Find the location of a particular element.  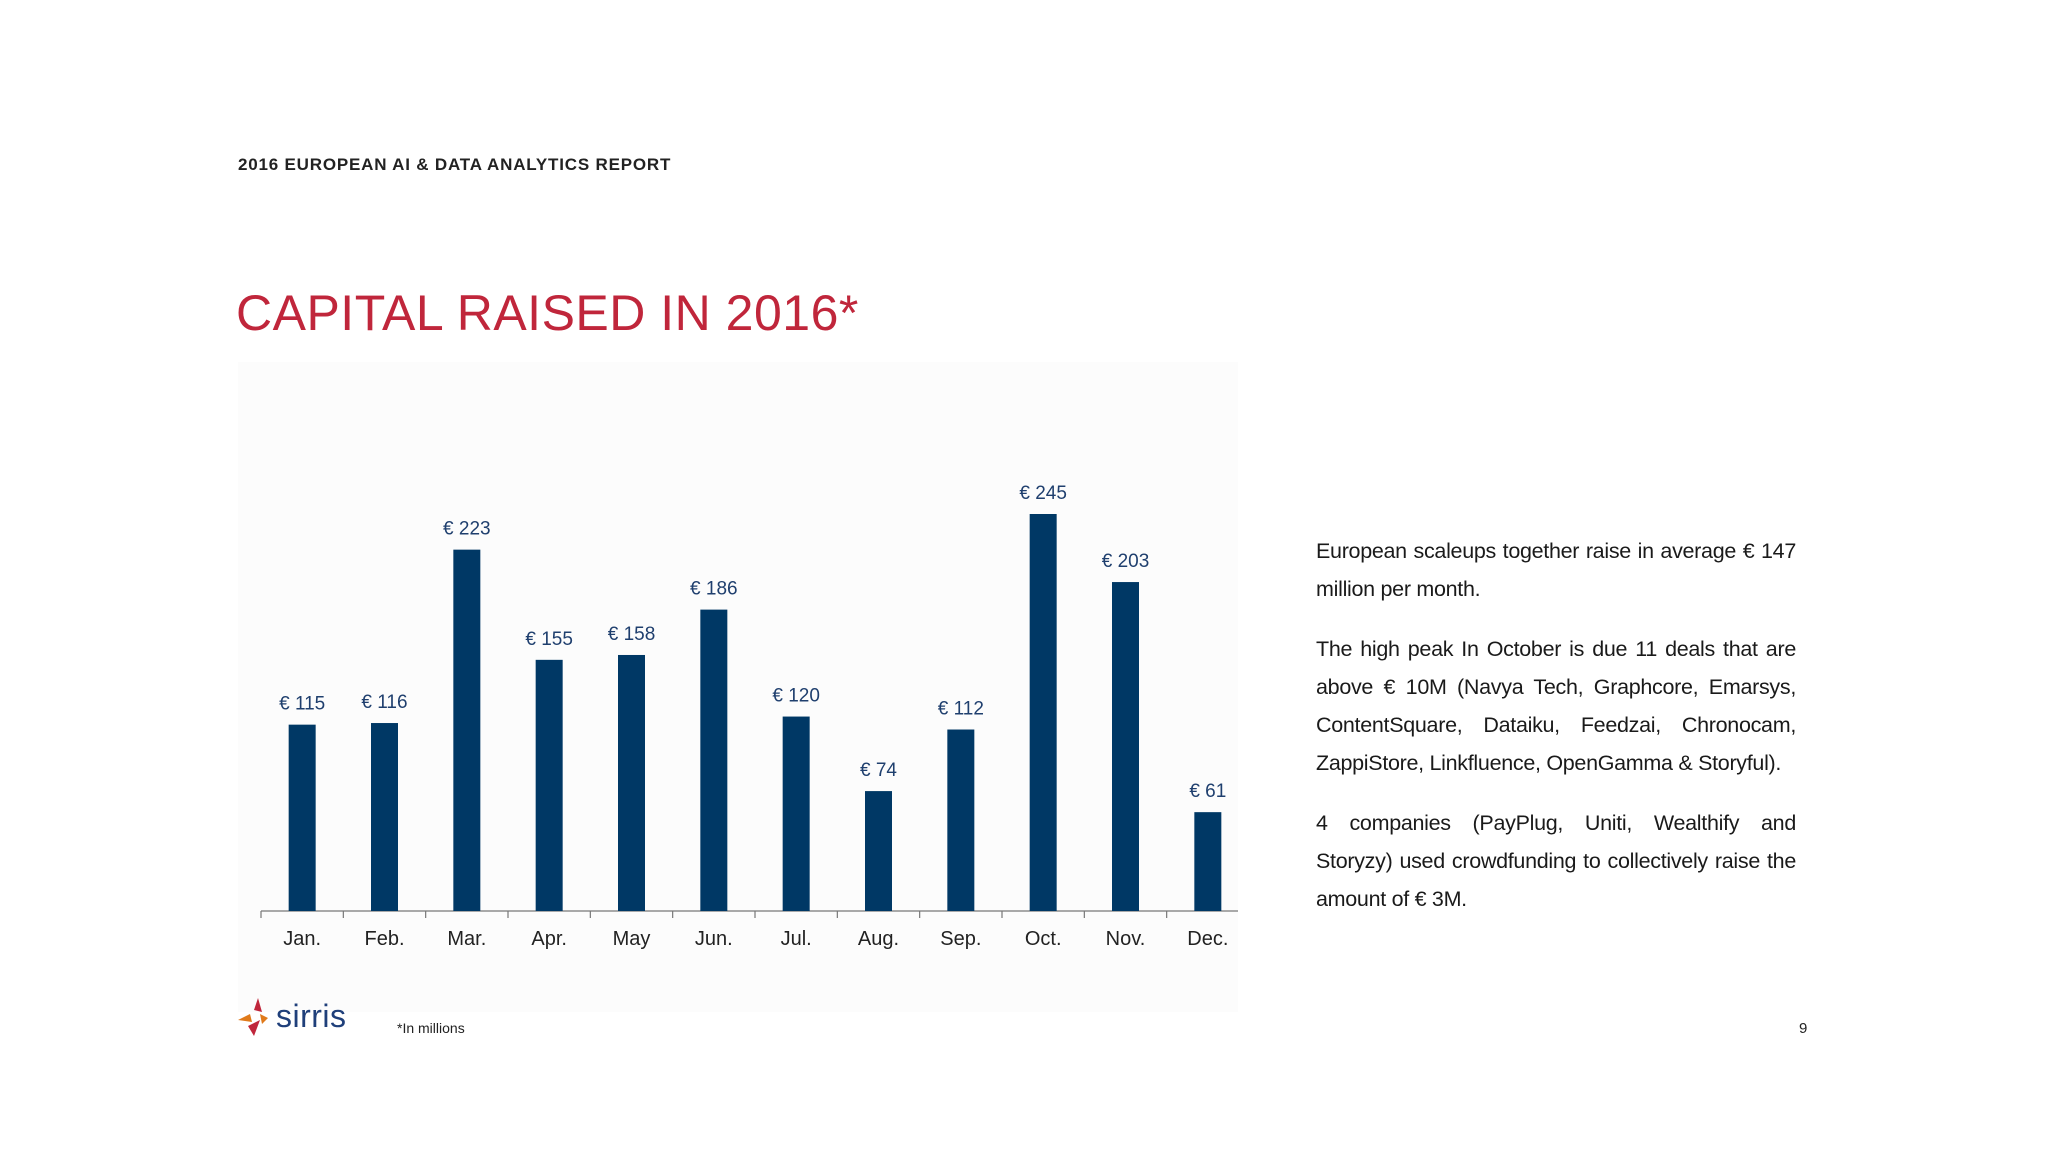

x-tick-label: Jan. is located at coordinates (302, 939).